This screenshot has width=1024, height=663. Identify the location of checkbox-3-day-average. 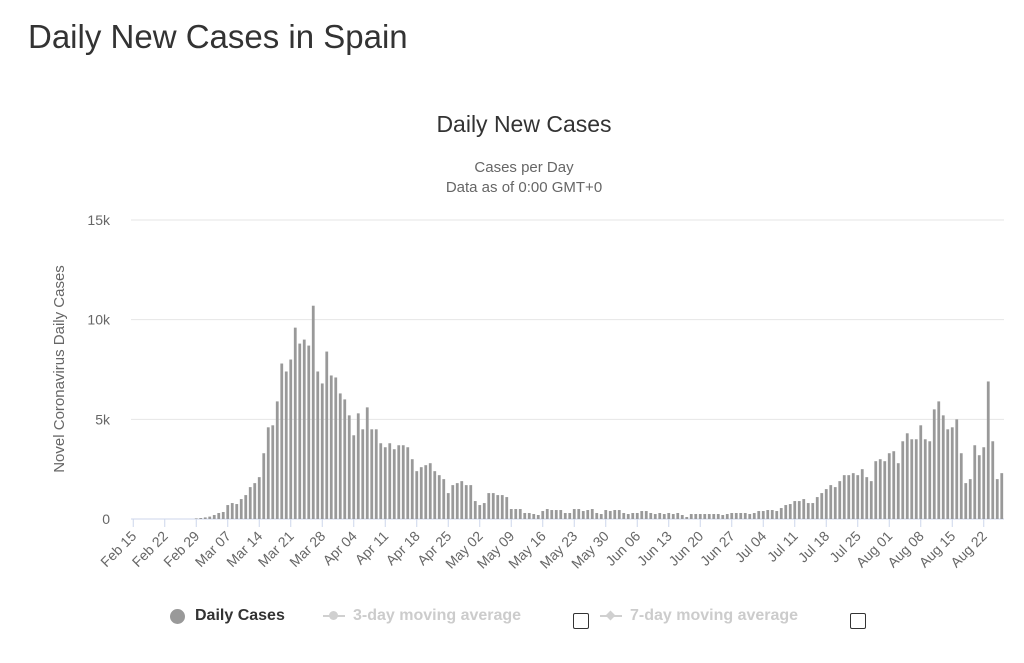
(581, 621).